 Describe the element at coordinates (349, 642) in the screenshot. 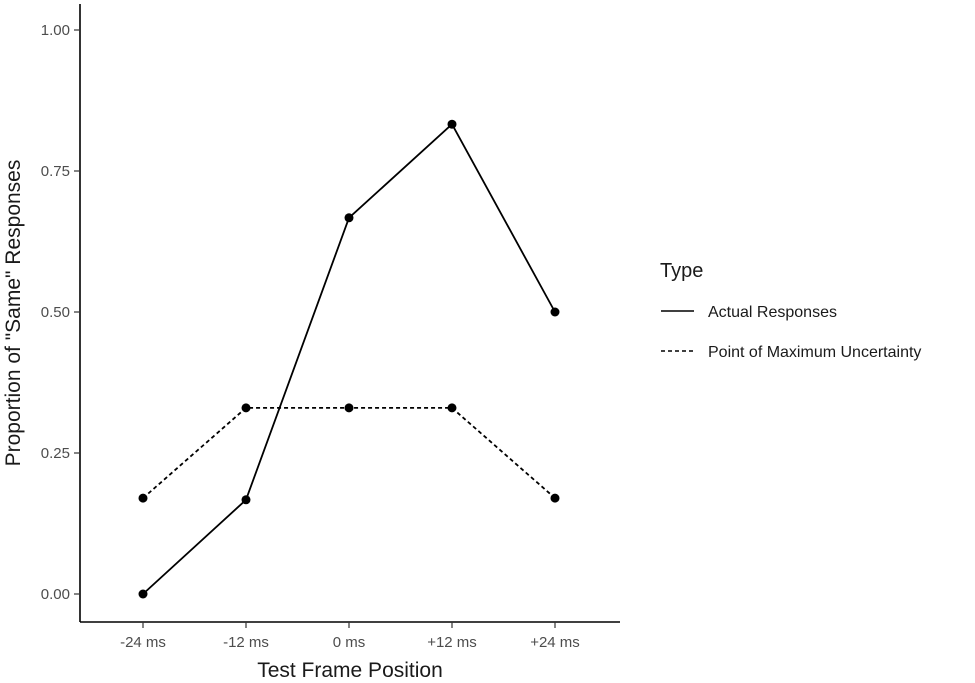

I see `x-tick-label: 0 ms` at that location.